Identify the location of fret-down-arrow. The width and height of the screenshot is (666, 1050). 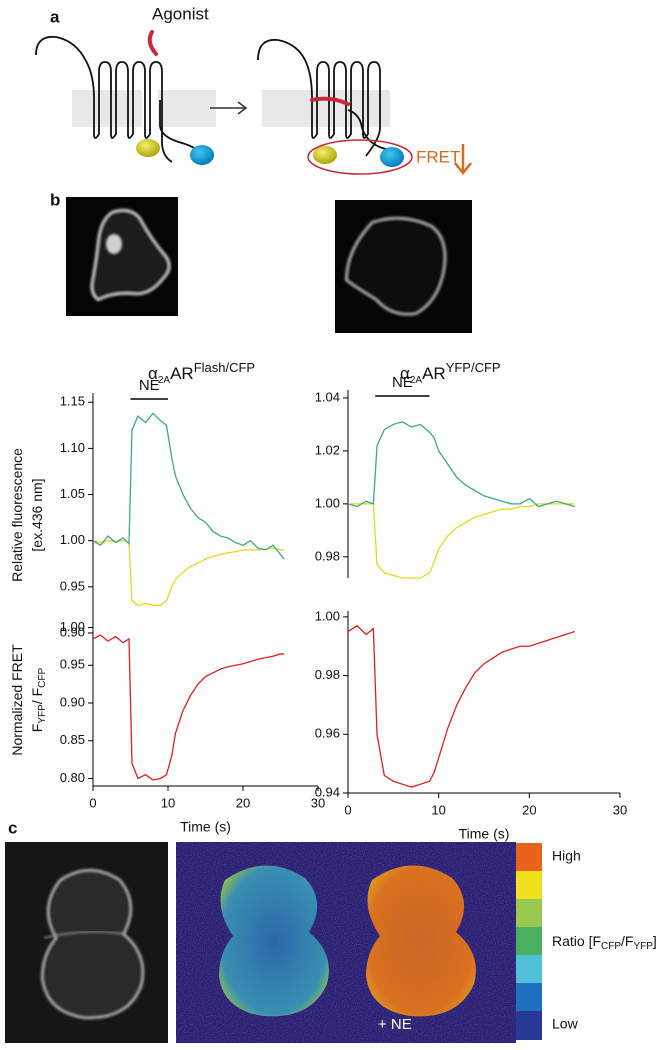
(463, 160).